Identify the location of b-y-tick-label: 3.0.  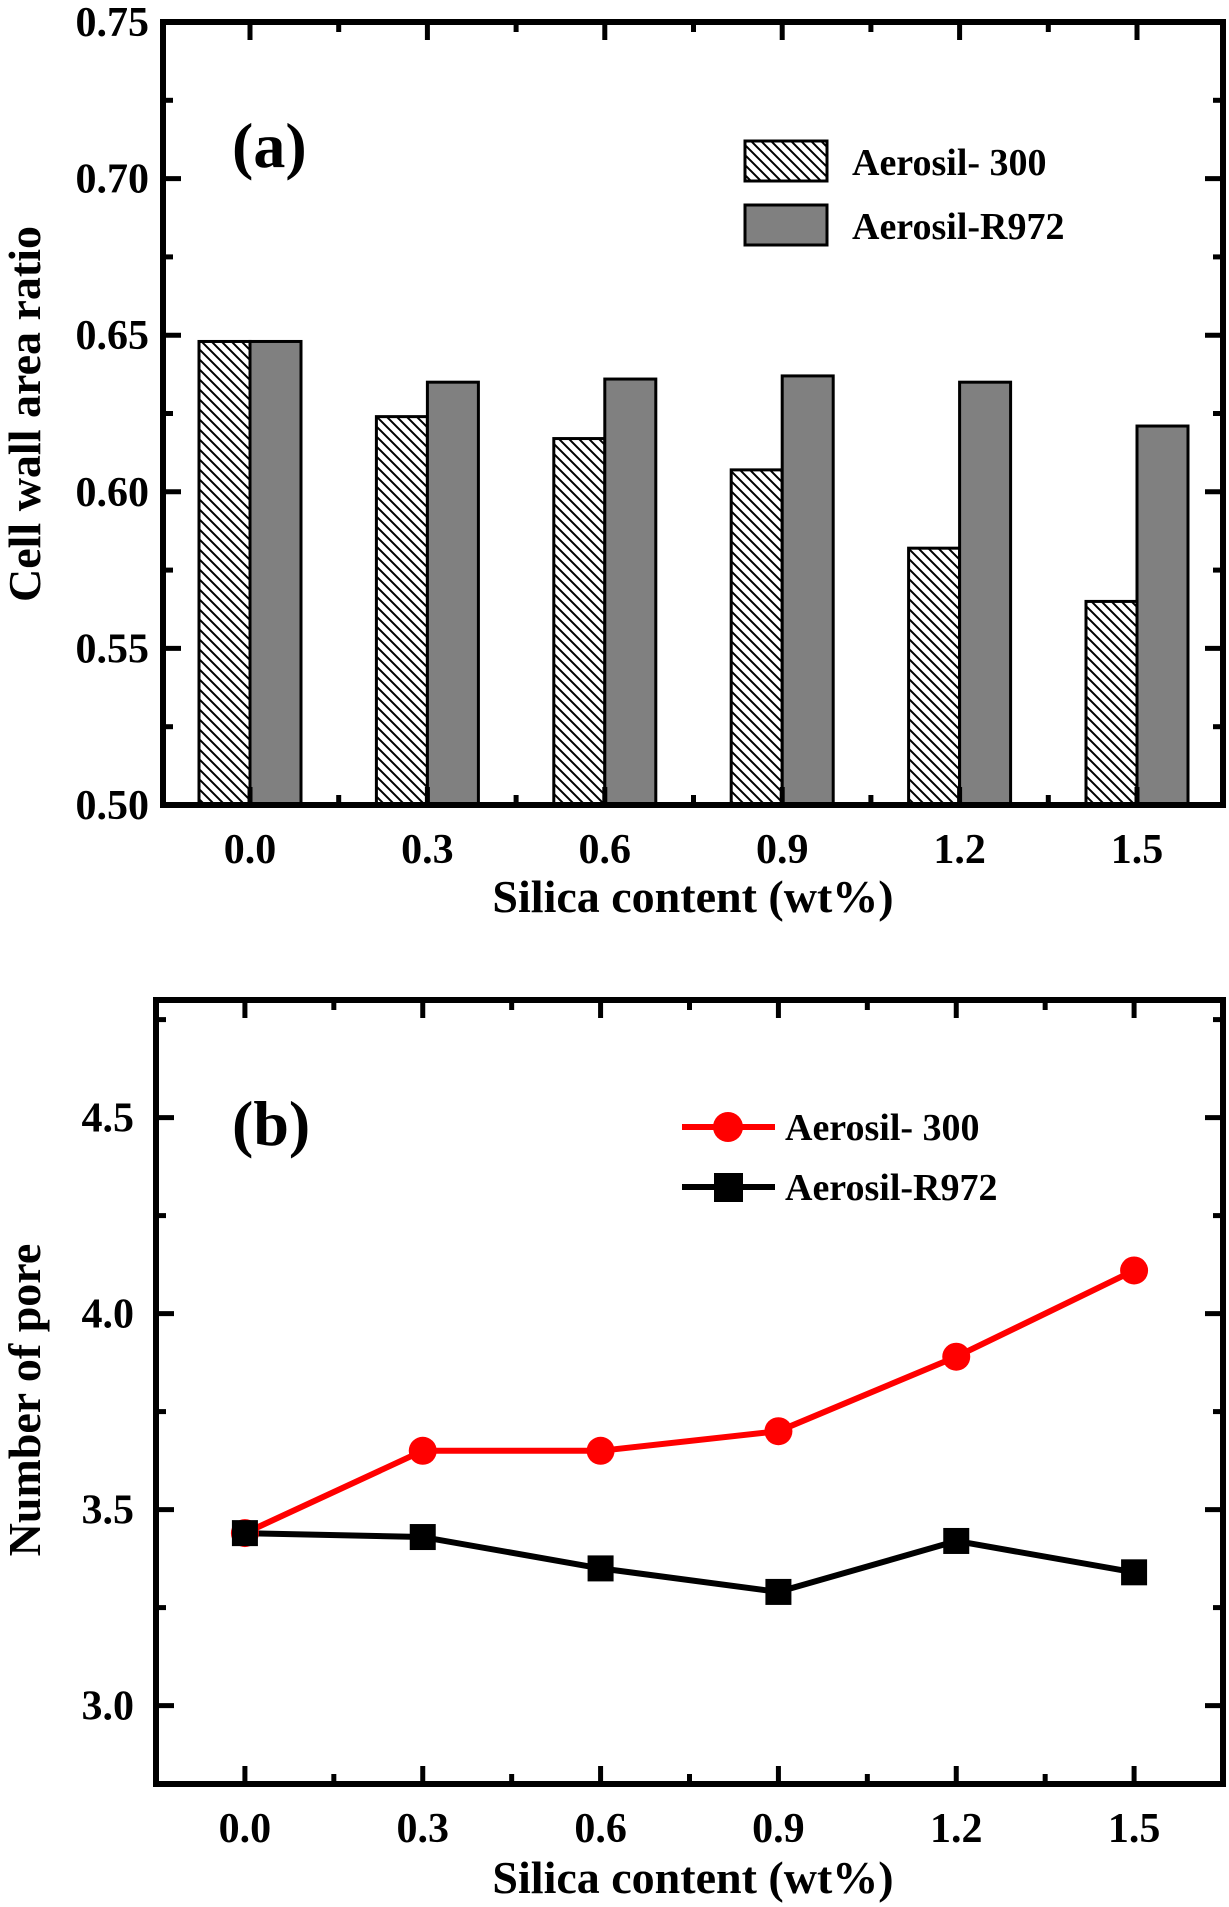
(108, 1707).